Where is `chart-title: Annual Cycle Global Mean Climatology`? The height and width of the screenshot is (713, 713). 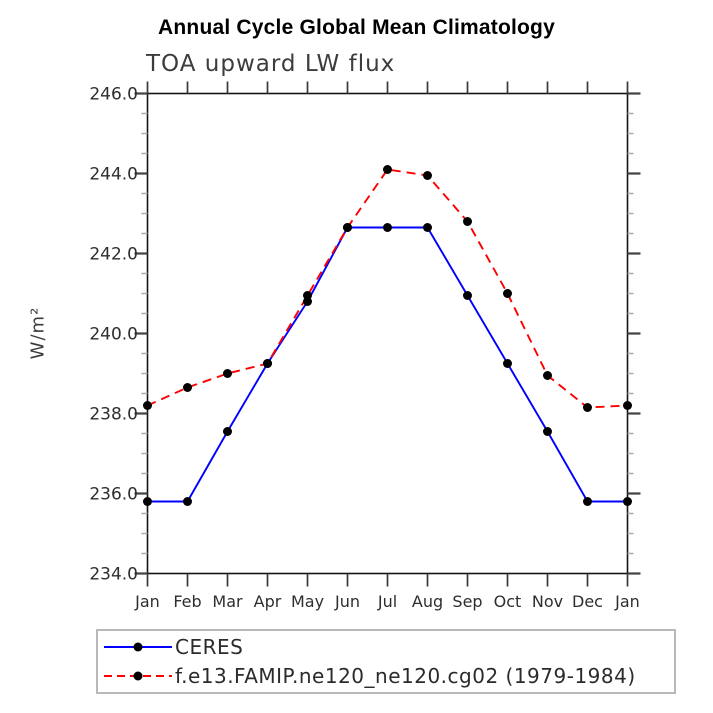
chart-title: Annual Cycle Global Mean Climatology is located at coordinates (356, 27).